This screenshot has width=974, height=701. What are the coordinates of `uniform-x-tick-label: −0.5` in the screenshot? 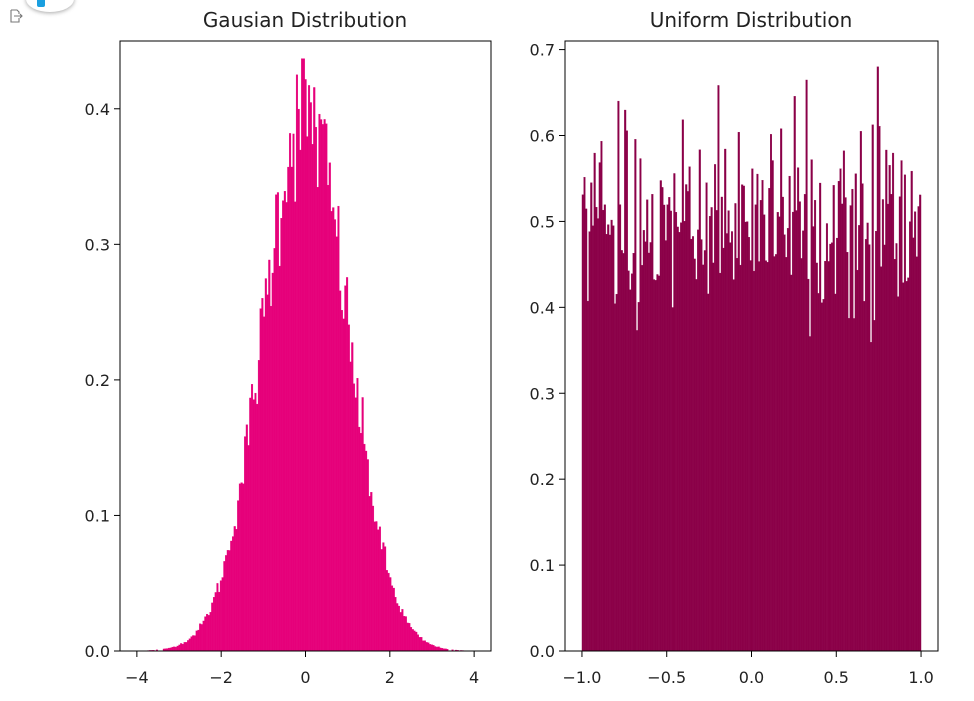 It's located at (666, 677).